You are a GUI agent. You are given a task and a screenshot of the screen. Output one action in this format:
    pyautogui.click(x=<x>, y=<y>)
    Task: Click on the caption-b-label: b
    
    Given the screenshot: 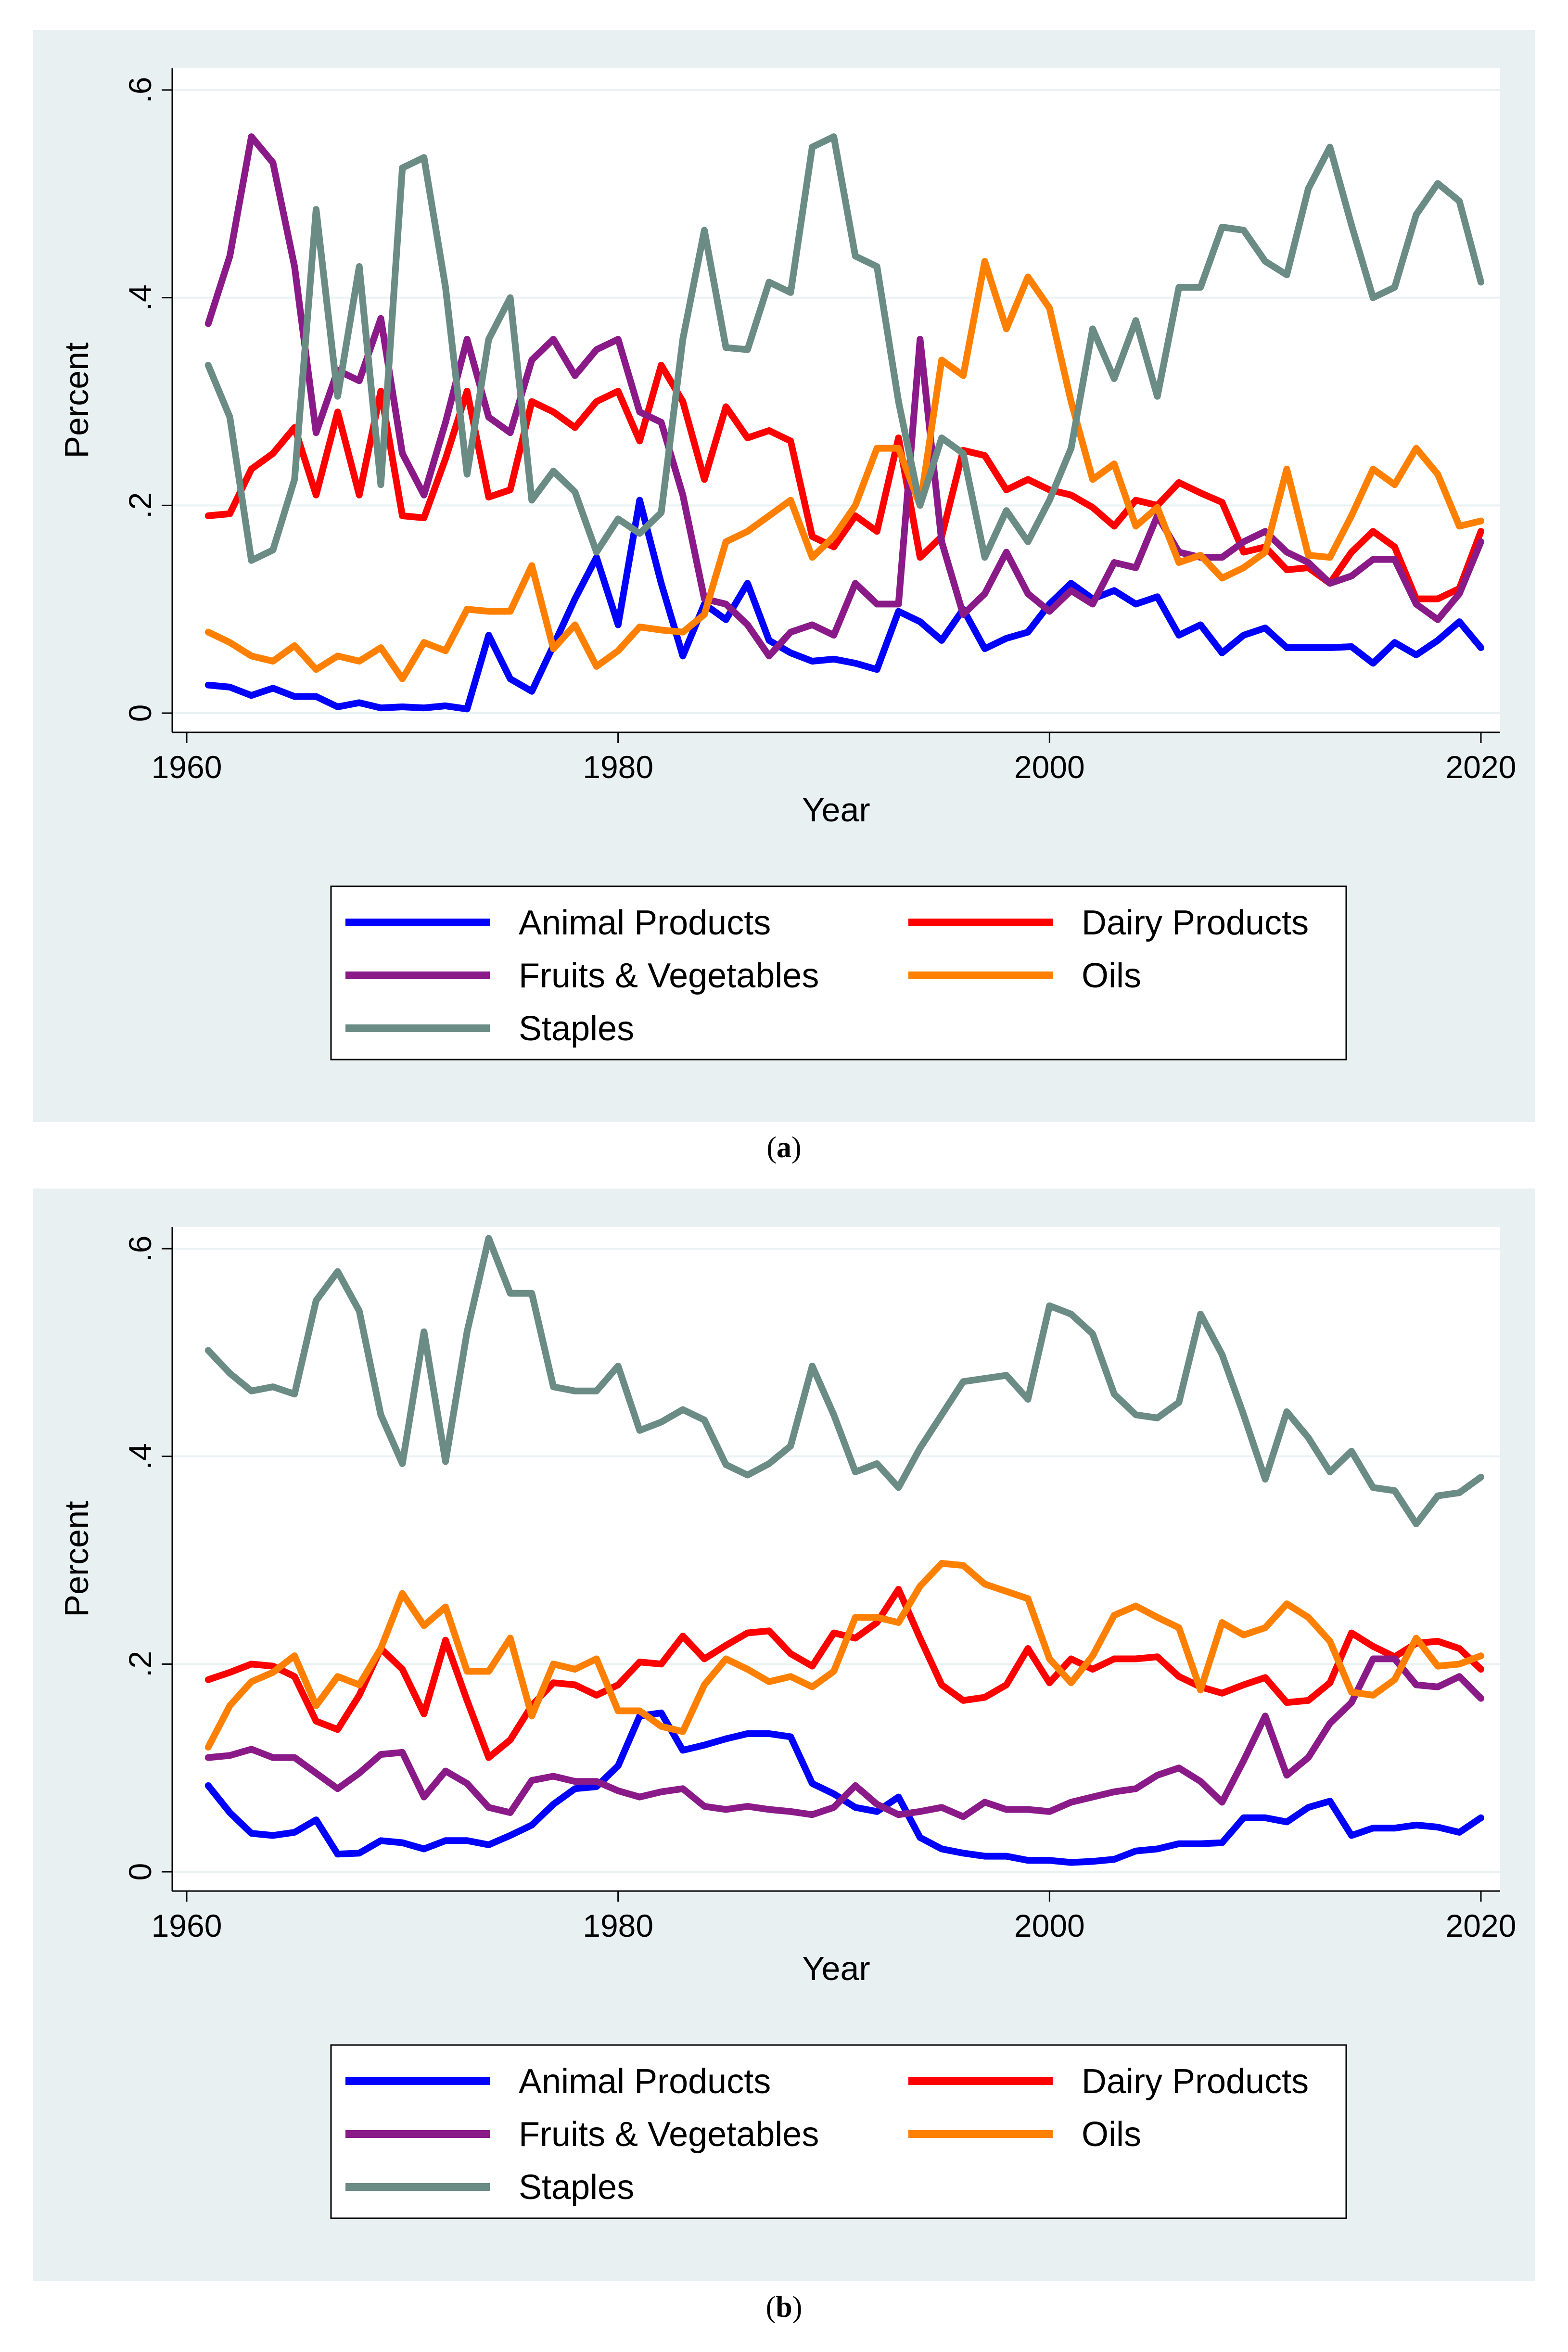 What is the action you would take?
    pyautogui.click(x=784, y=2307)
    